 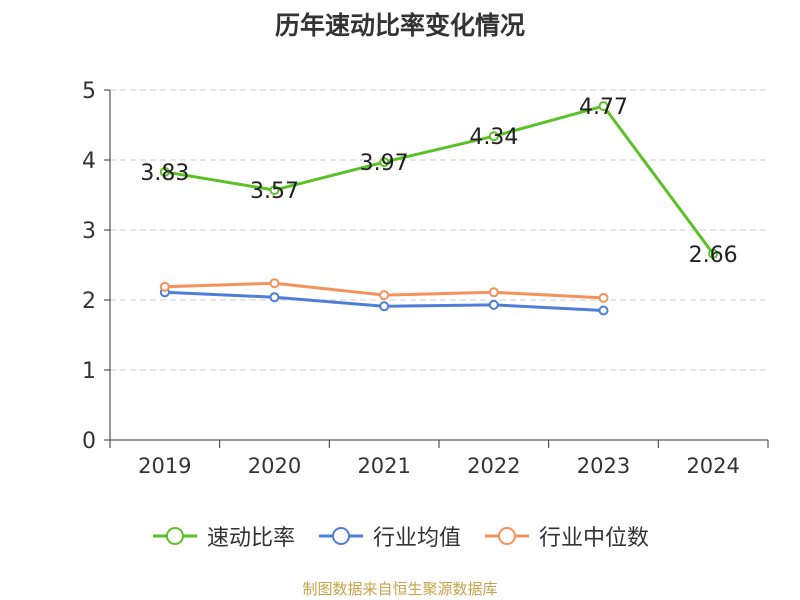 What do you see at coordinates (250, 538) in the screenshot?
I see `legend-label: 速动比率` at bounding box center [250, 538].